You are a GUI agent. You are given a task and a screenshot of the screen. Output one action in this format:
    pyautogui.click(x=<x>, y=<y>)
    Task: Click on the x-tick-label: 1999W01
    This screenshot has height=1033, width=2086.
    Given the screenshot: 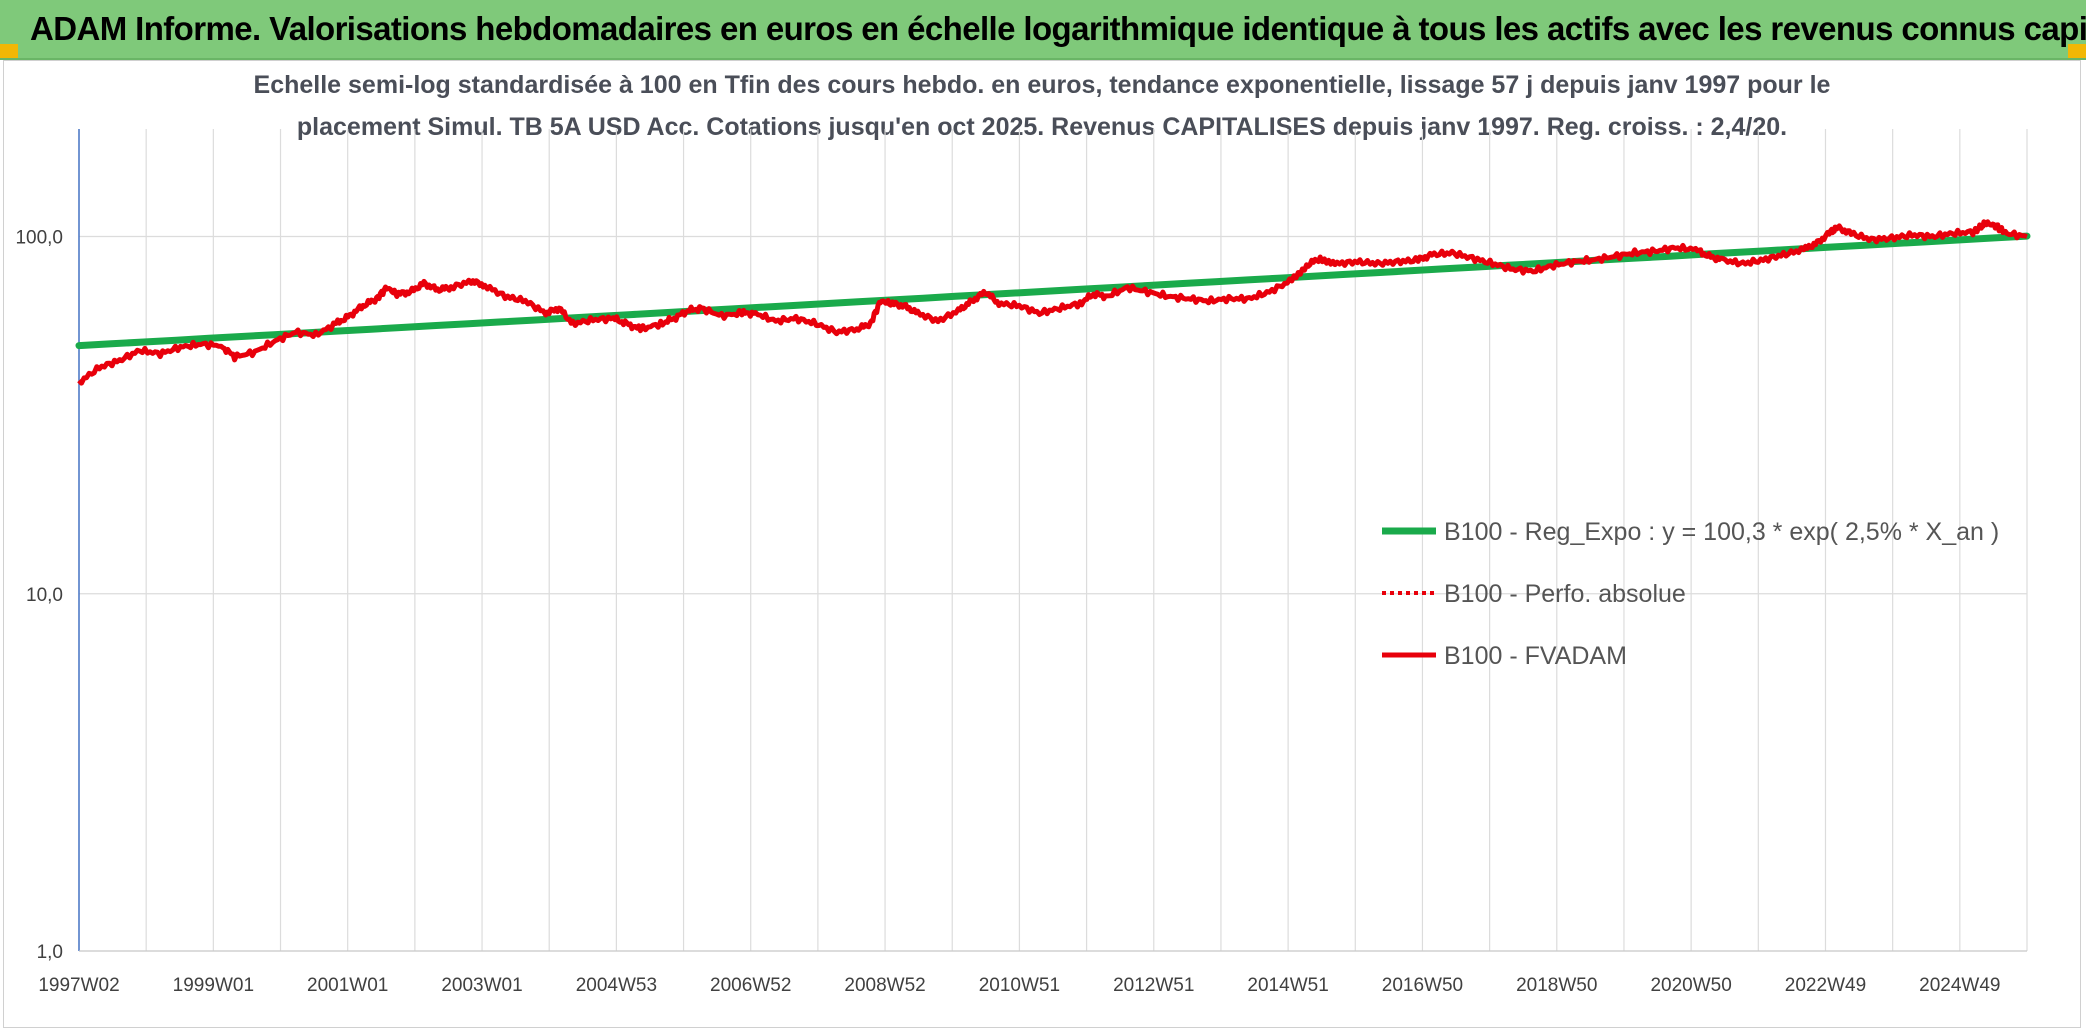 What is the action you would take?
    pyautogui.click(x=213, y=985)
    